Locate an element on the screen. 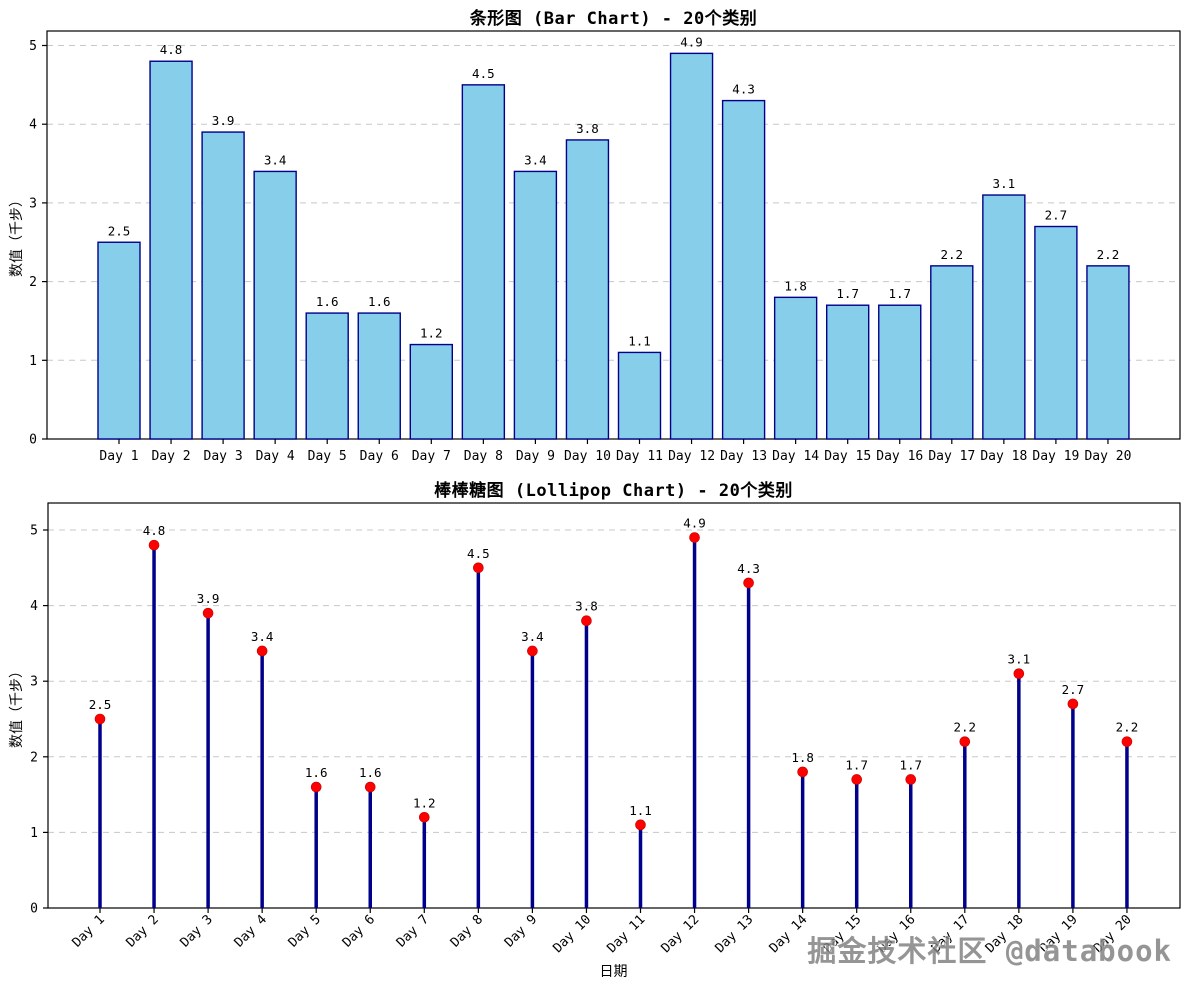  bar-value-label: 3.1 is located at coordinates (1004, 183).